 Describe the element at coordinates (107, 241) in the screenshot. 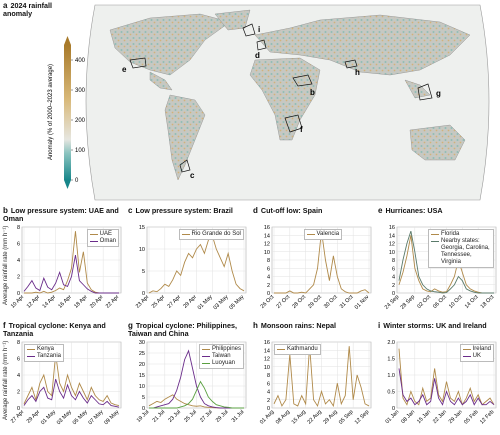

I see `legend-label: Oman` at that location.